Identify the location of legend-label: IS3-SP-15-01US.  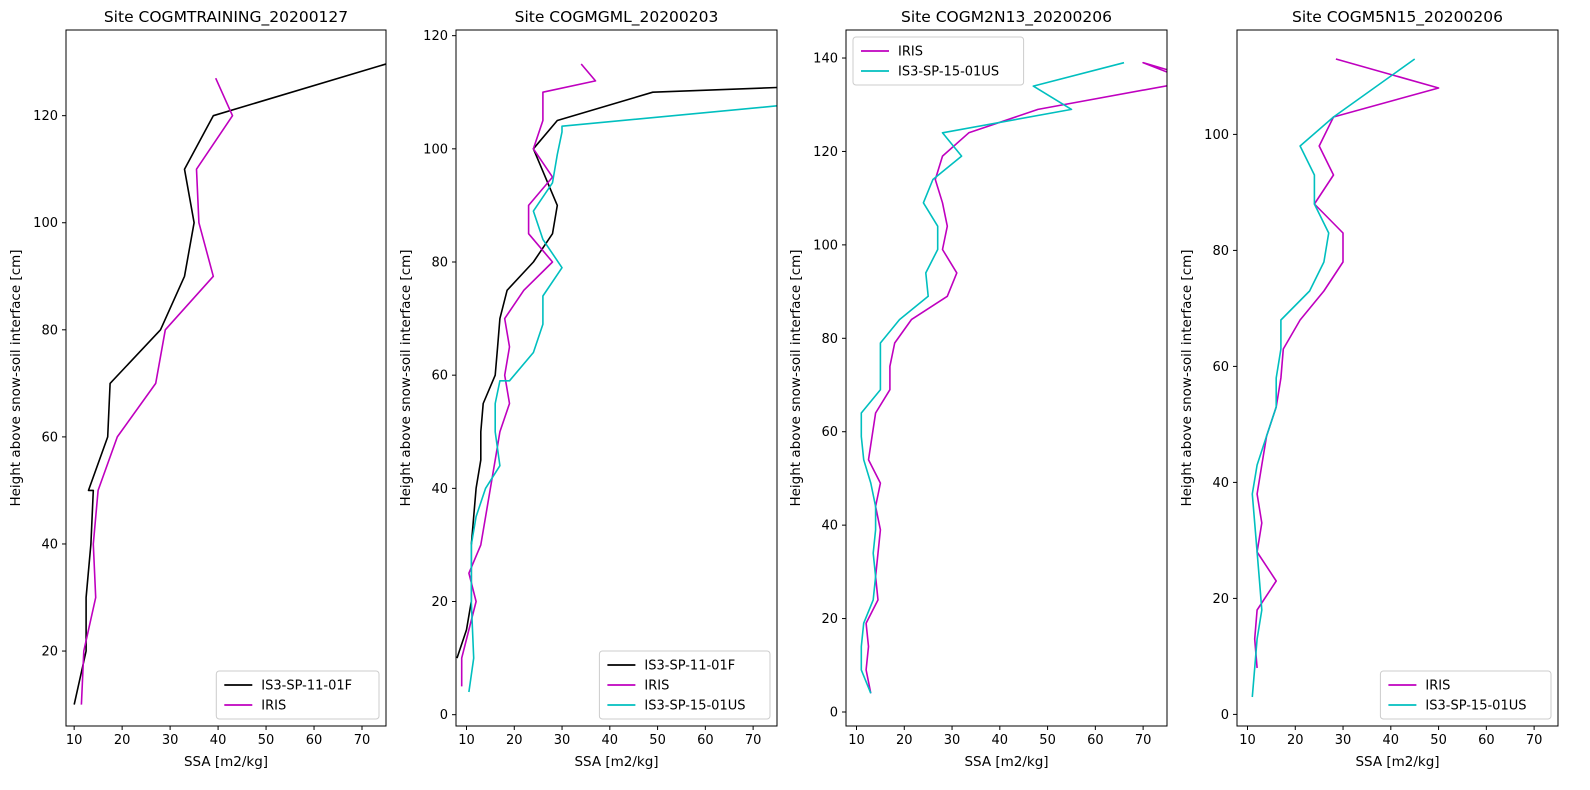
(948, 72).